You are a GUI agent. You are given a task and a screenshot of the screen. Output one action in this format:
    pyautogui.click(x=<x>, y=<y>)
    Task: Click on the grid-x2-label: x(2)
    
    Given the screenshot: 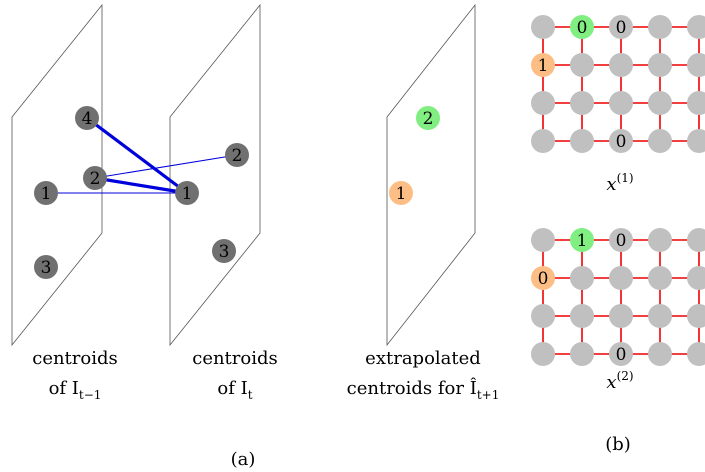 What is the action you would take?
    pyautogui.click(x=619, y=381)
    